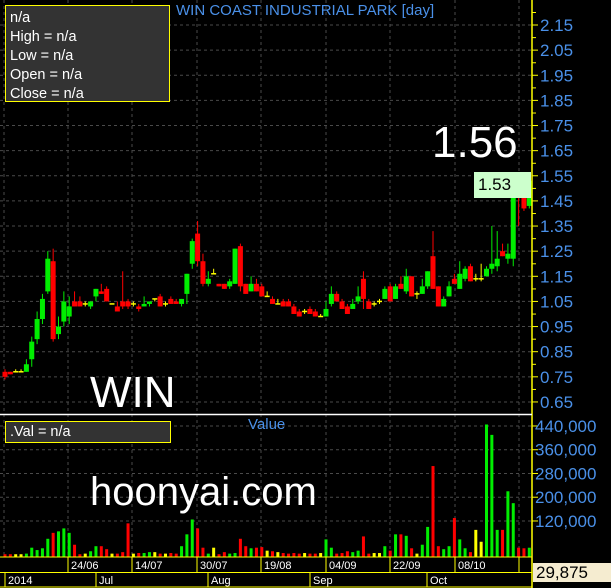 Image resolution: width=611 pixels, height=588 pixels. What do you see at coordinates (278, 566) in the screenshot?
I see `x-tick-label: 19/08` at bounding box center [278, 566].